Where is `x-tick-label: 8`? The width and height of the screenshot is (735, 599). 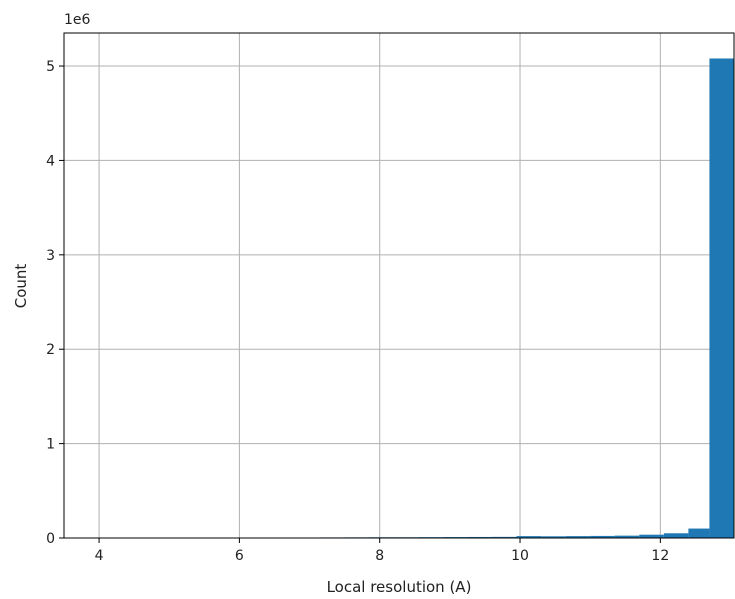
x-tick-label: 8 is located at coordinates (379, 556).